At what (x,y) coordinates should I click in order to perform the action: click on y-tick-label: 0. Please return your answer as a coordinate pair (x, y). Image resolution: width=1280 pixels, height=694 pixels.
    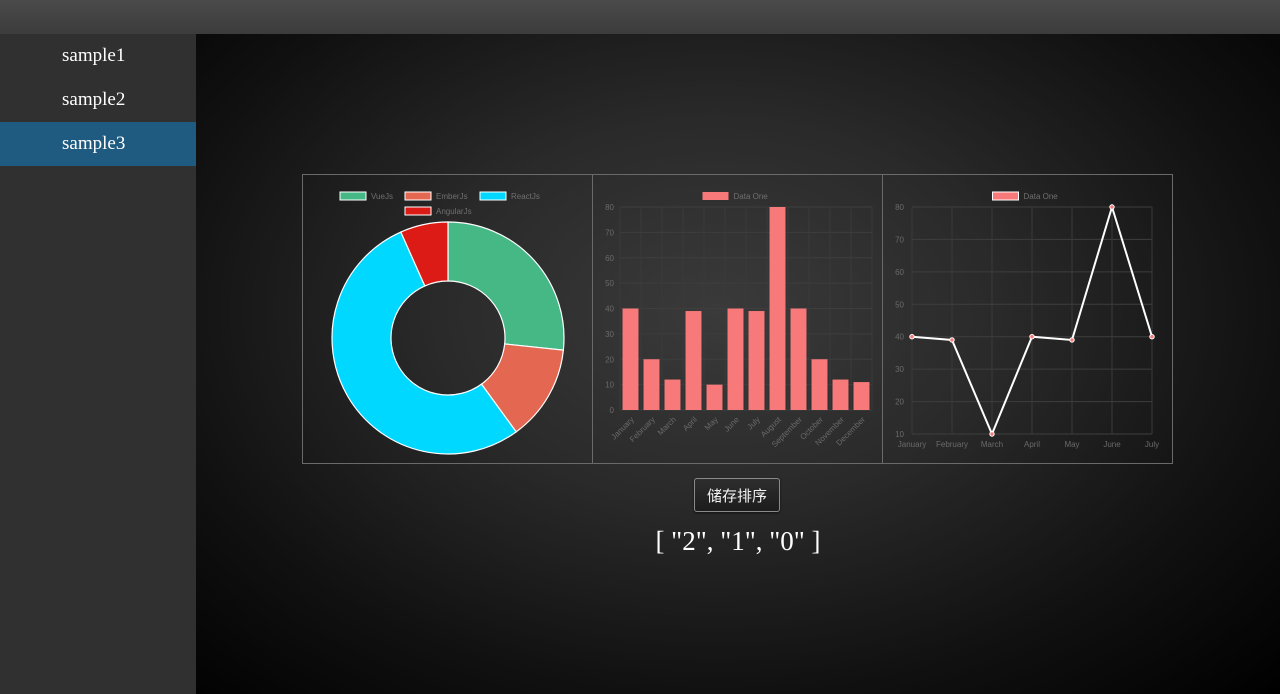
    Looking at the image, I should click on (612, 410).